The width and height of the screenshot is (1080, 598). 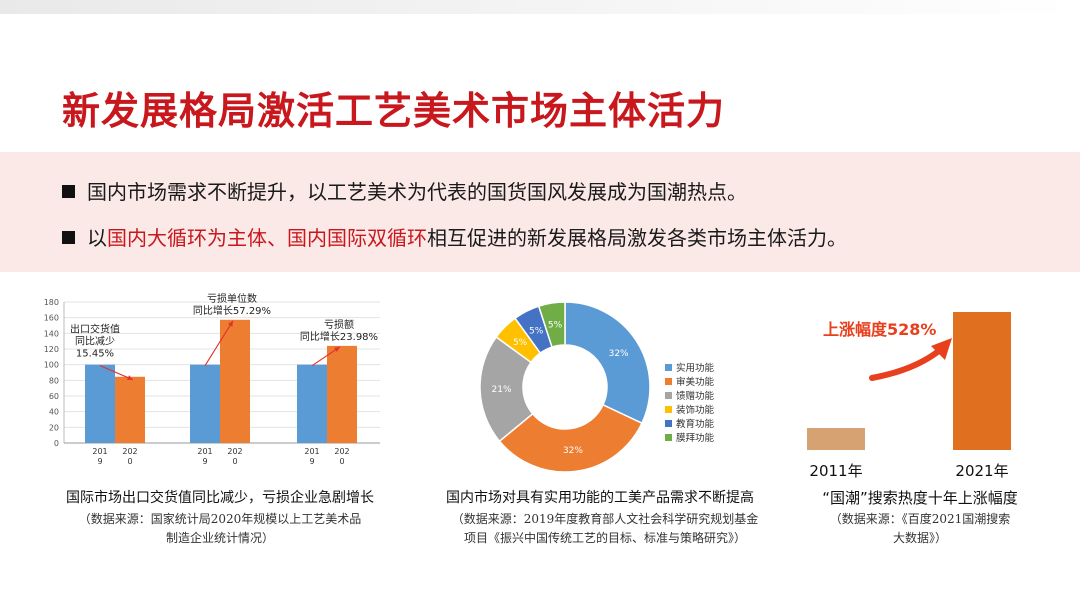 What do you see at coordinates (600, 498) in the screenshot?
I see `chart2-caption: 国内市场对具有实用功能的工美产品需求不断提高` at bounding box center [600, 498].